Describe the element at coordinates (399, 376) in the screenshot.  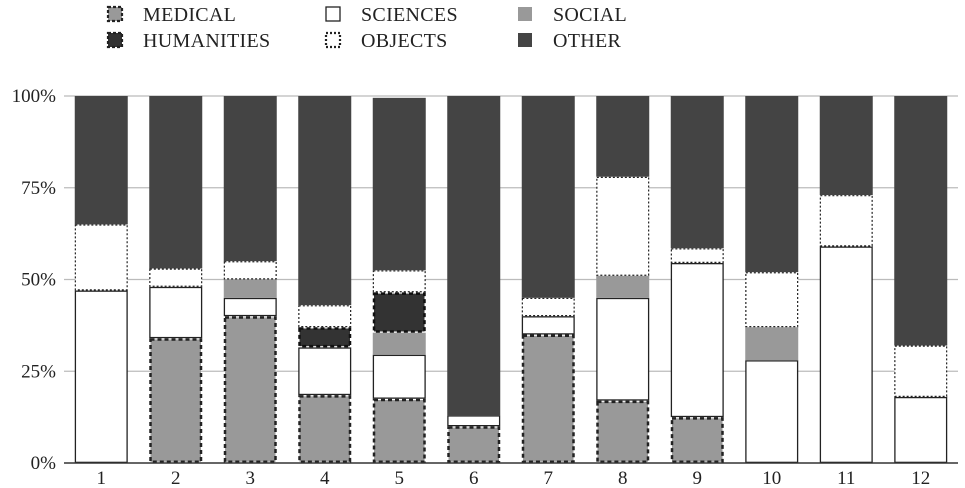
I see `bar-5-sciences` at that location.